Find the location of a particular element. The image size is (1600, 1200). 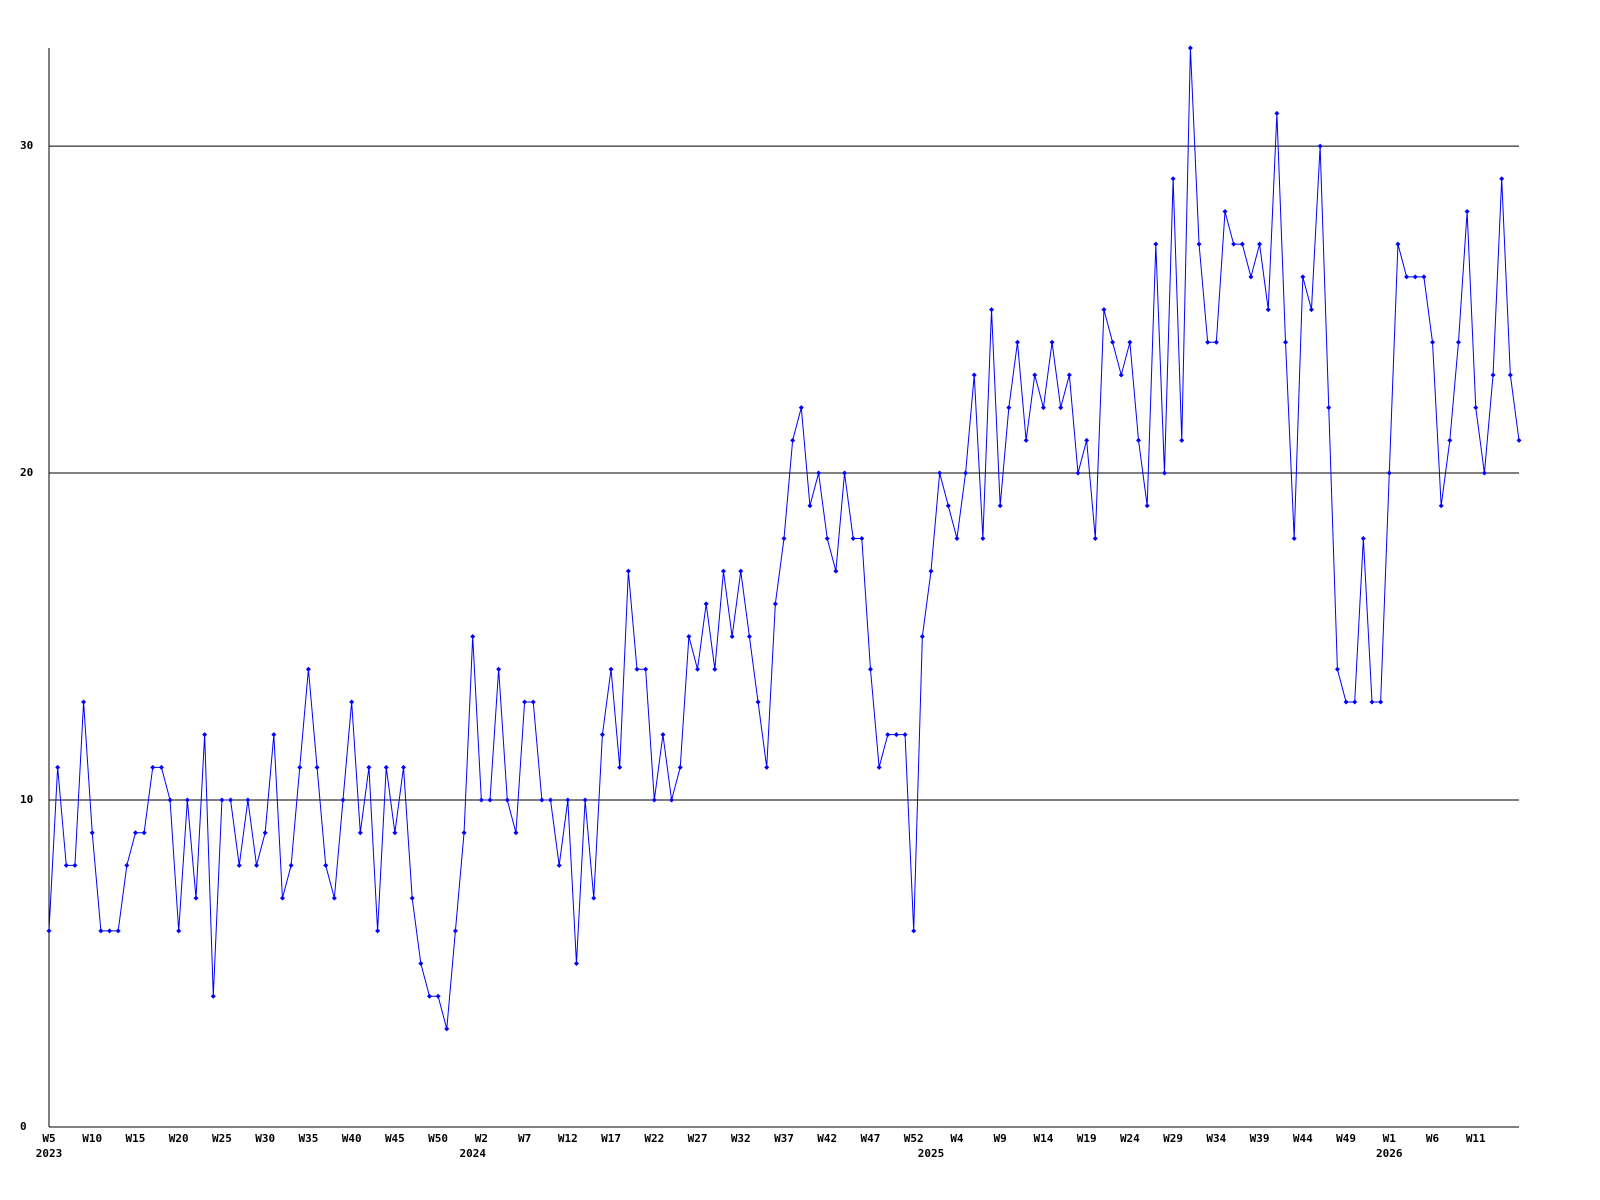

x-tick-label: W25 is located at coordinates (222, 1138).